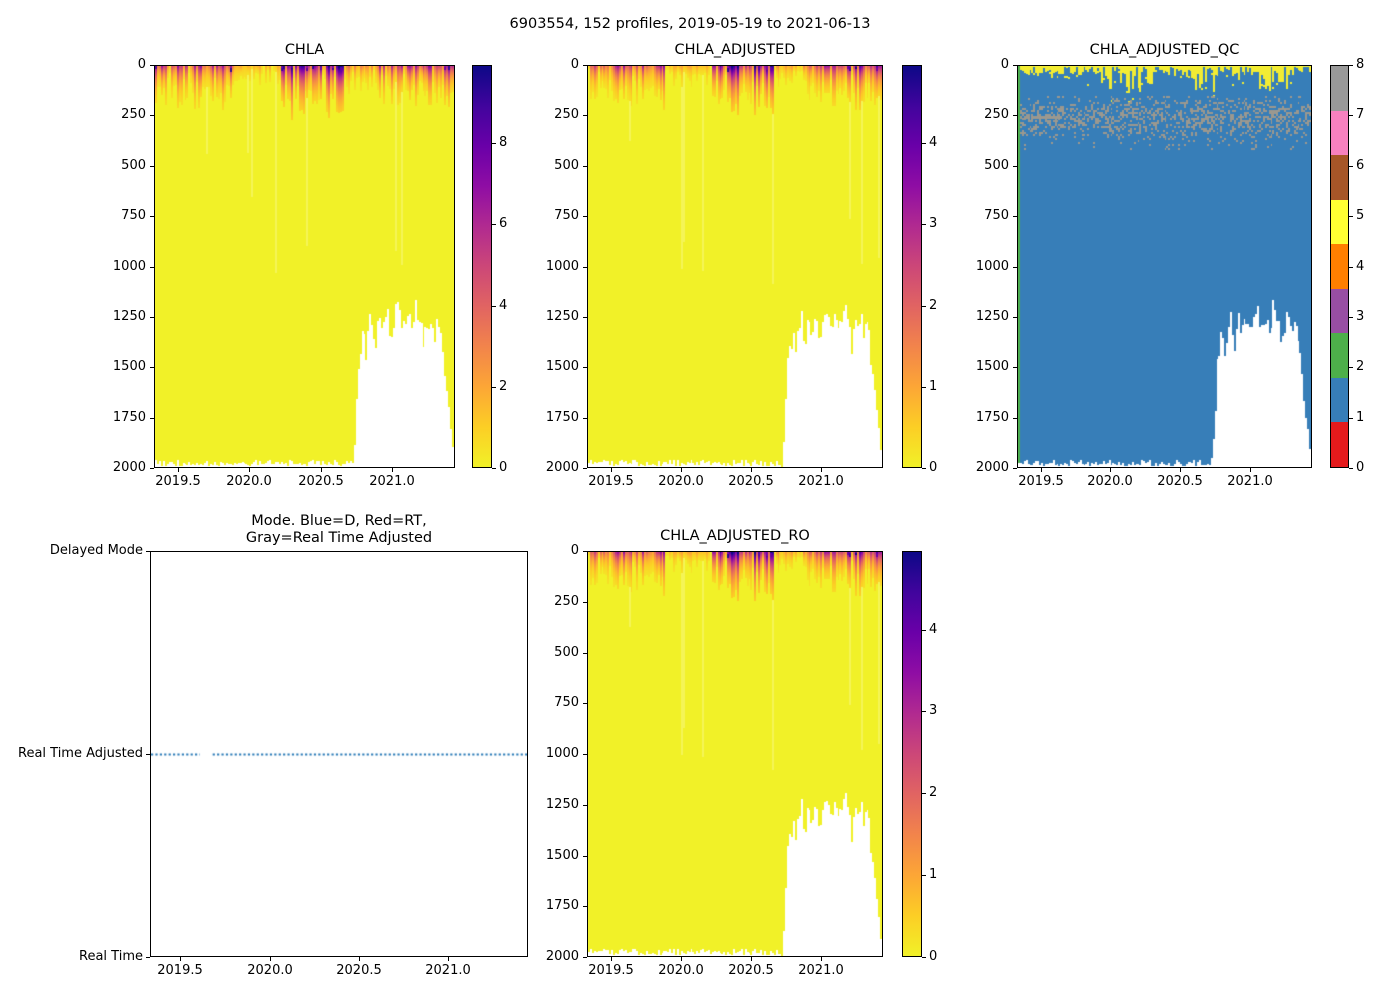  I want to click on colorbar-tick-label: 1, so click(1360, 417).